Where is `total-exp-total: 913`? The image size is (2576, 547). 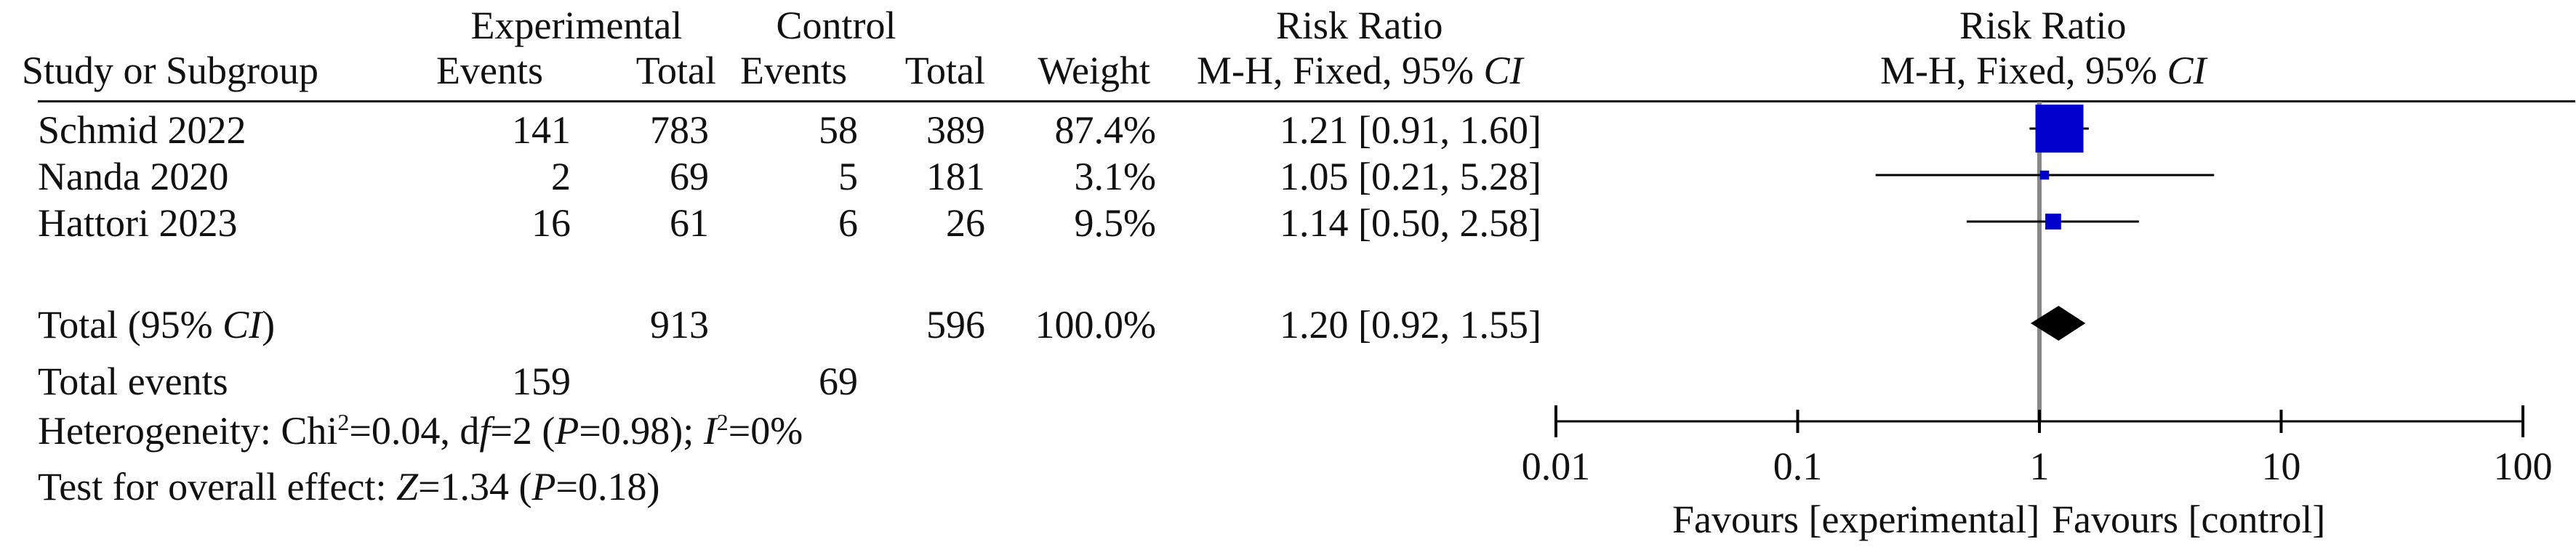
total-exp-total: 913 is located at coordinates (679, 325).